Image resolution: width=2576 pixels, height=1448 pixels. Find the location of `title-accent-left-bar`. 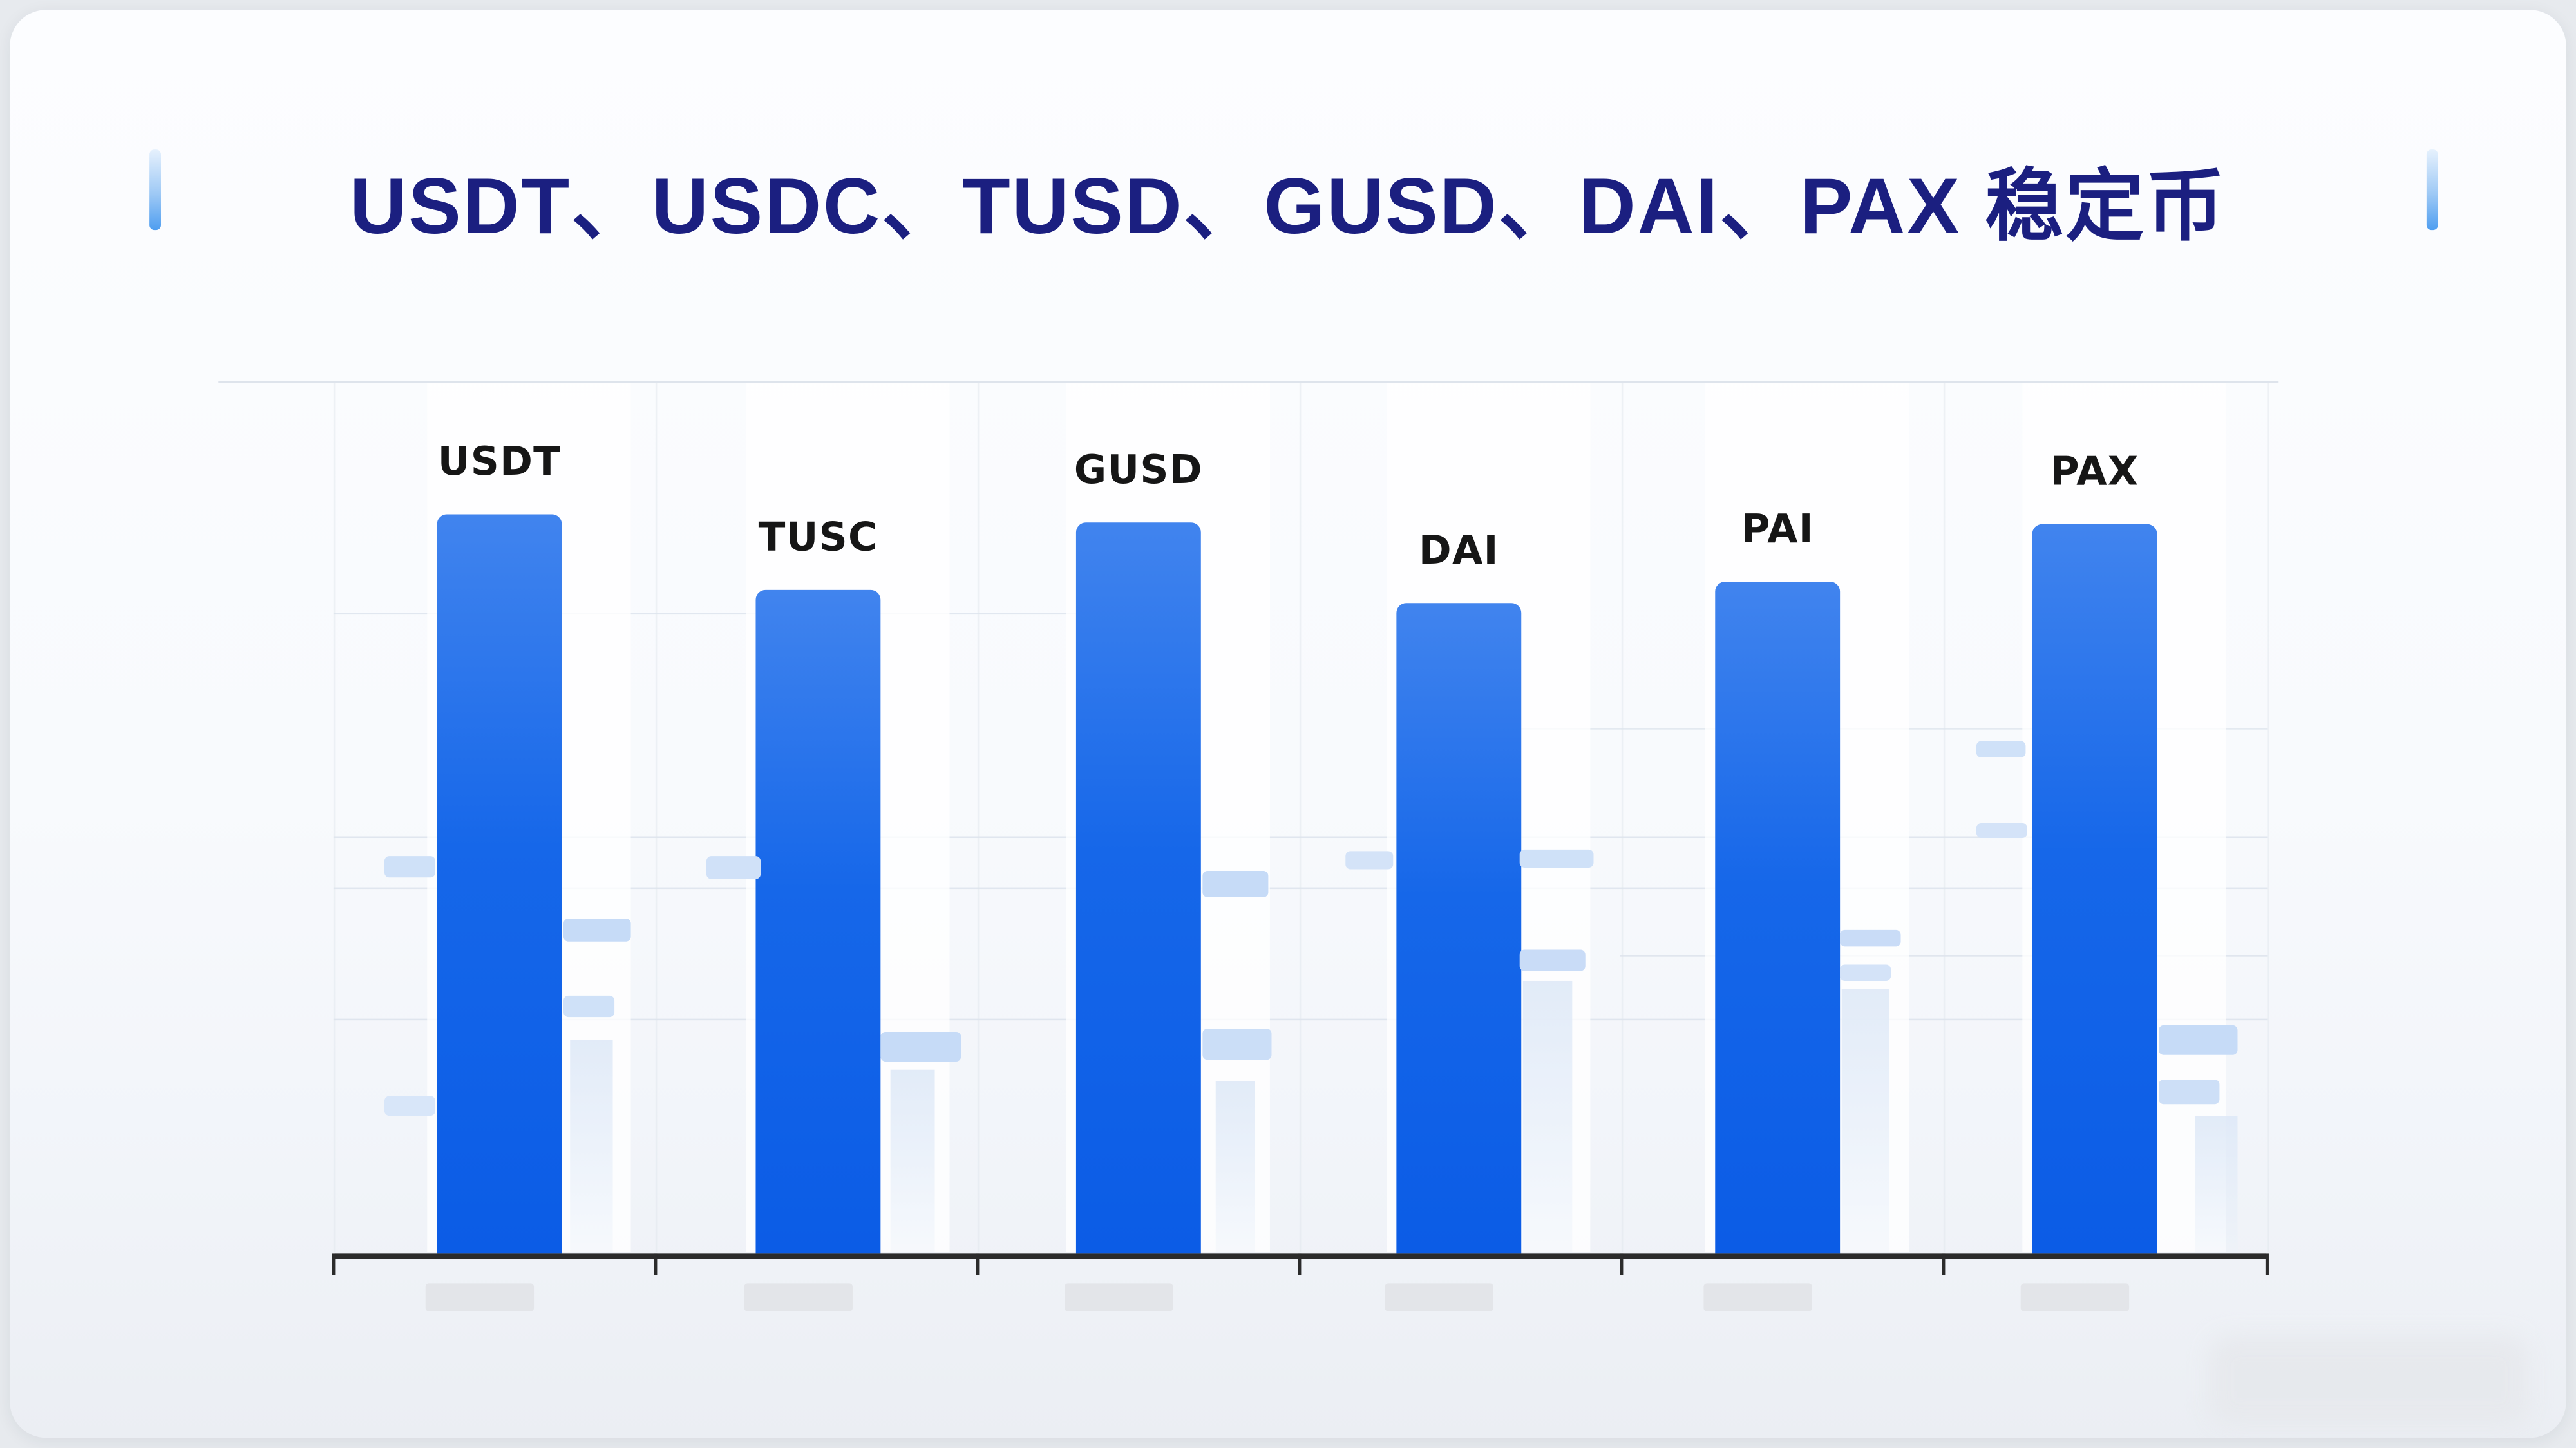

title-accent-left-bar is located at coordinates (155, 190).